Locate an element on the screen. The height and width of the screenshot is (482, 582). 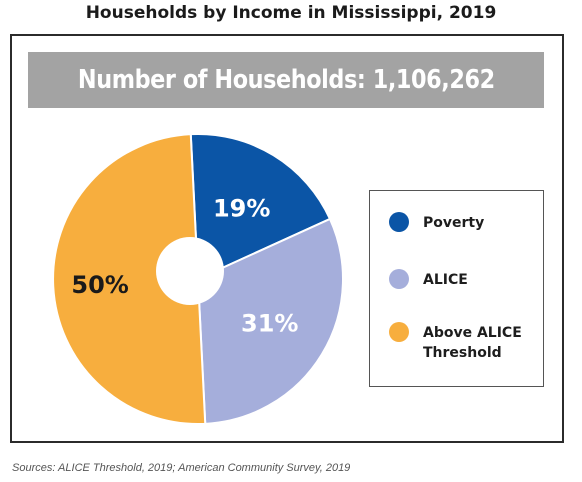
legend-item-poverty: Poverty is located at coordinates (463, 222).